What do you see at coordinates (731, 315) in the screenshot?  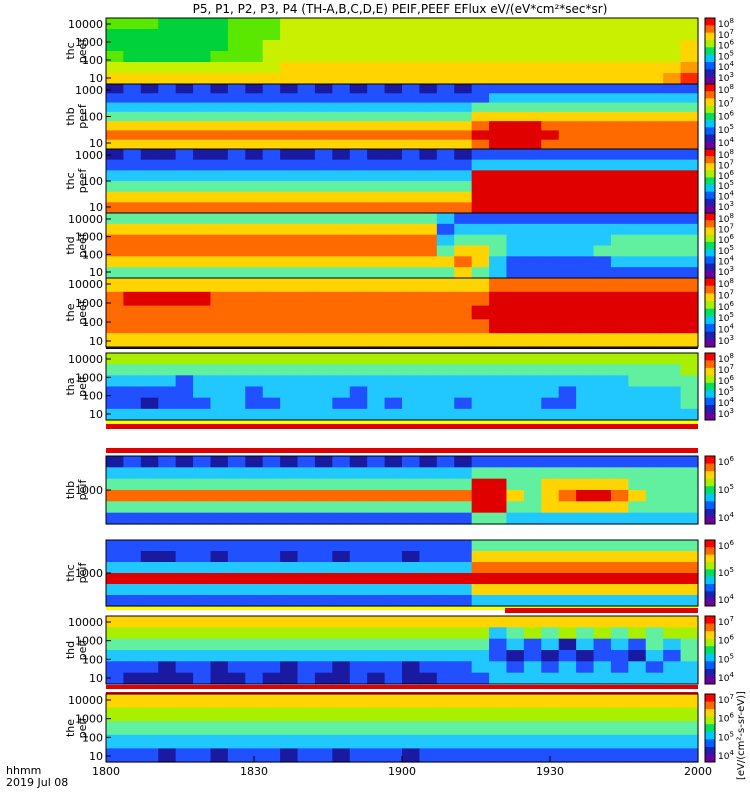 I see `colorbar-exponent: 5` at bounding box center [731, 315].